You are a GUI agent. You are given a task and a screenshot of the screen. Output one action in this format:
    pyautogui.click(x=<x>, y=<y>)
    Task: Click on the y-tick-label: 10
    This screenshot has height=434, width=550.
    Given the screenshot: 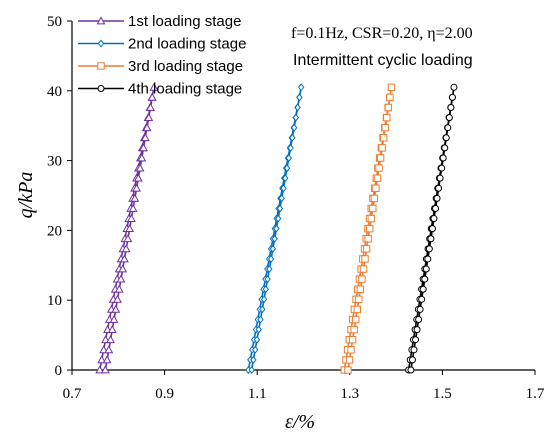 What is the action you would take?
    pyautogui.click(x=54, y=301)
    